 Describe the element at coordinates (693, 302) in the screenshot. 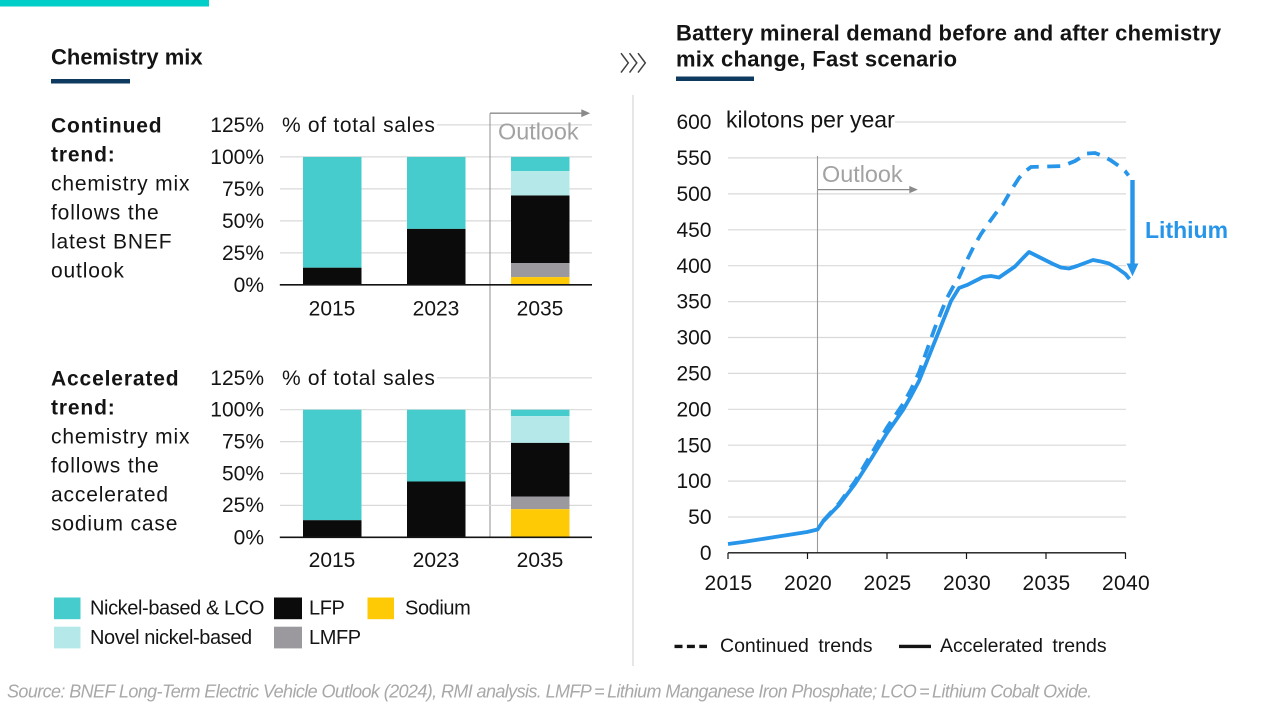

I see `svg-text: 350` at that location.